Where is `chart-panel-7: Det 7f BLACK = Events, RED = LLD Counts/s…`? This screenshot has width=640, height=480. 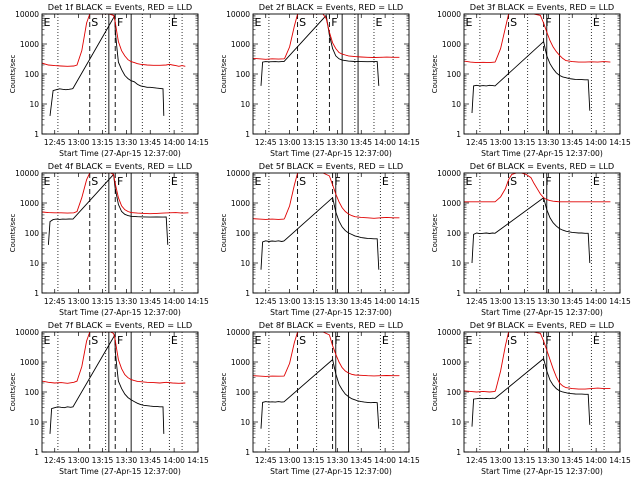
chart-panel-7: Det 7f BLACK = Events, RED = LLD Counts/s… is located at coordinates (109, 398).